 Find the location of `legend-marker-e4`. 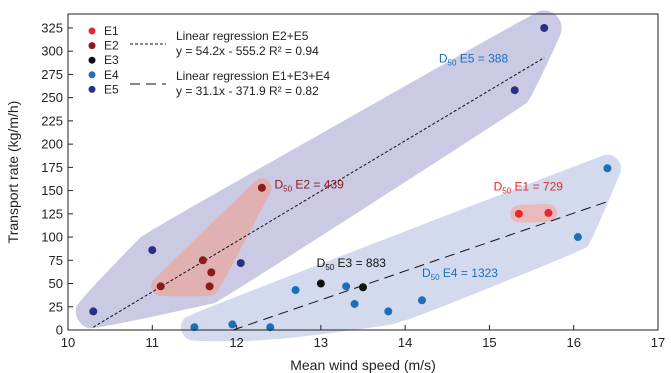

legend-marker-e4 is located at coordinates (92, 75).